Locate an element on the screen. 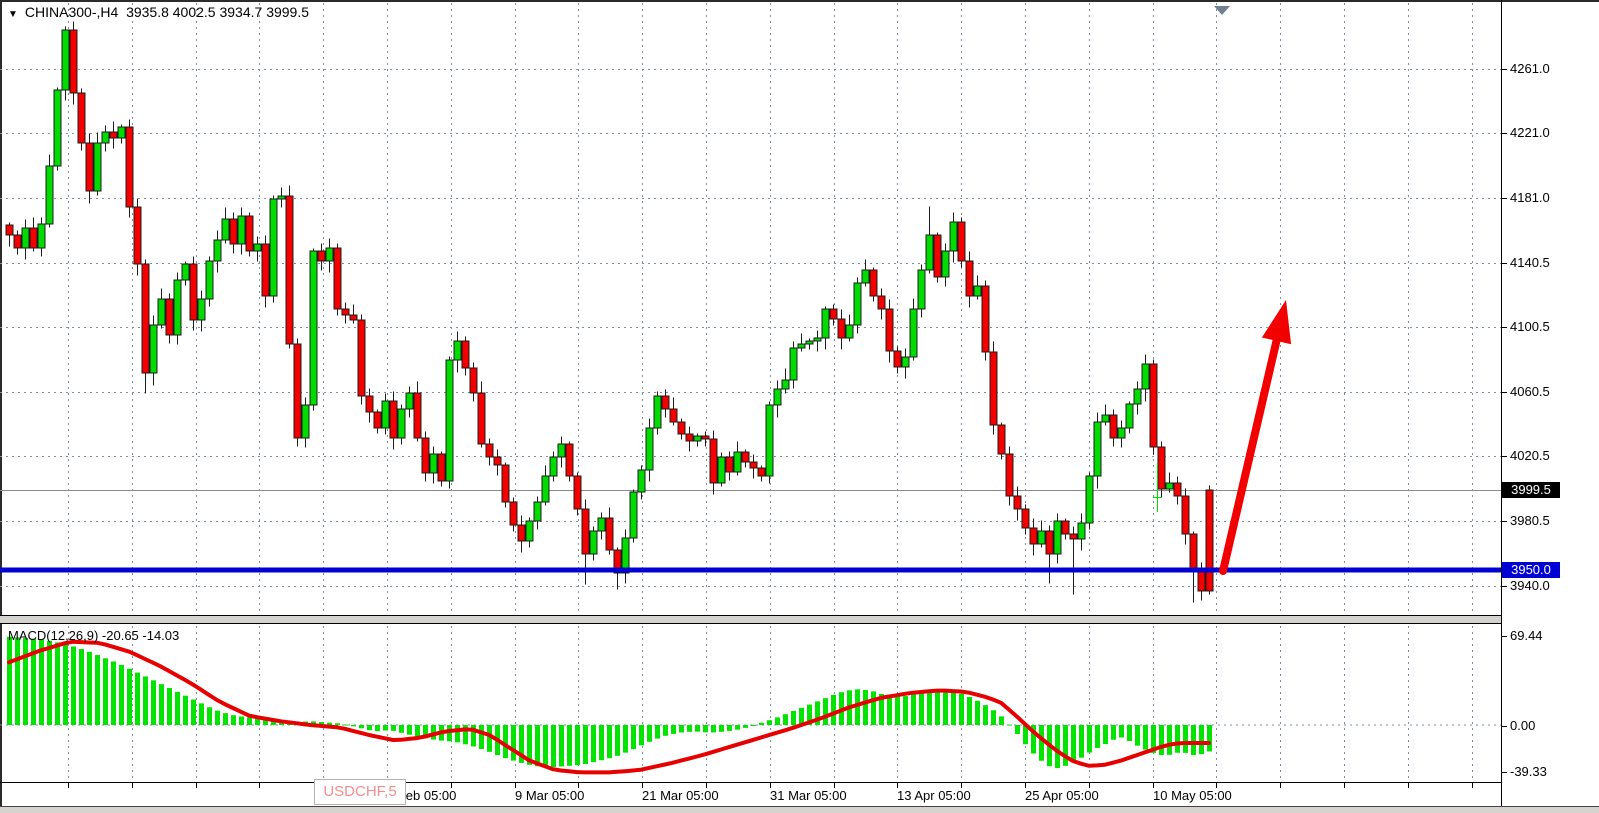  macd-signal-line is located at coordinates (609, 707).